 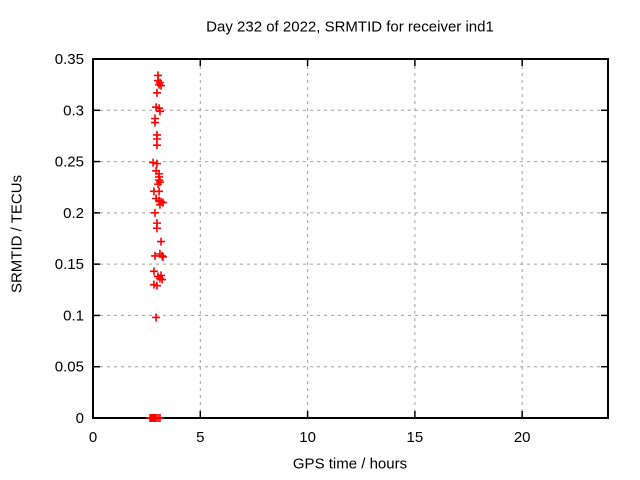 What do you see at coordinates (307, 437) in the screenshot?
I see `x-tick-label: 10` at bounding box center [307, 437].